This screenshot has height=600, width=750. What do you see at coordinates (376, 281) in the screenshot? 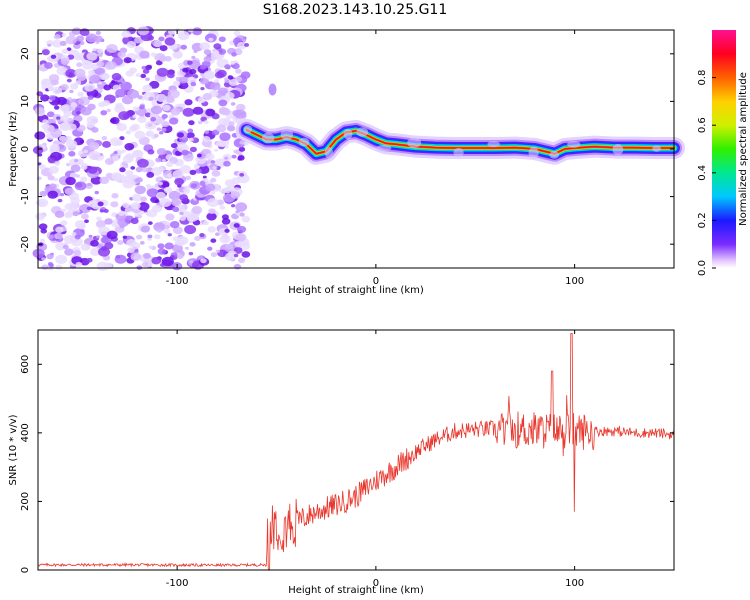
I see `x-tick-label: 0` at bounding box center [376, 281].